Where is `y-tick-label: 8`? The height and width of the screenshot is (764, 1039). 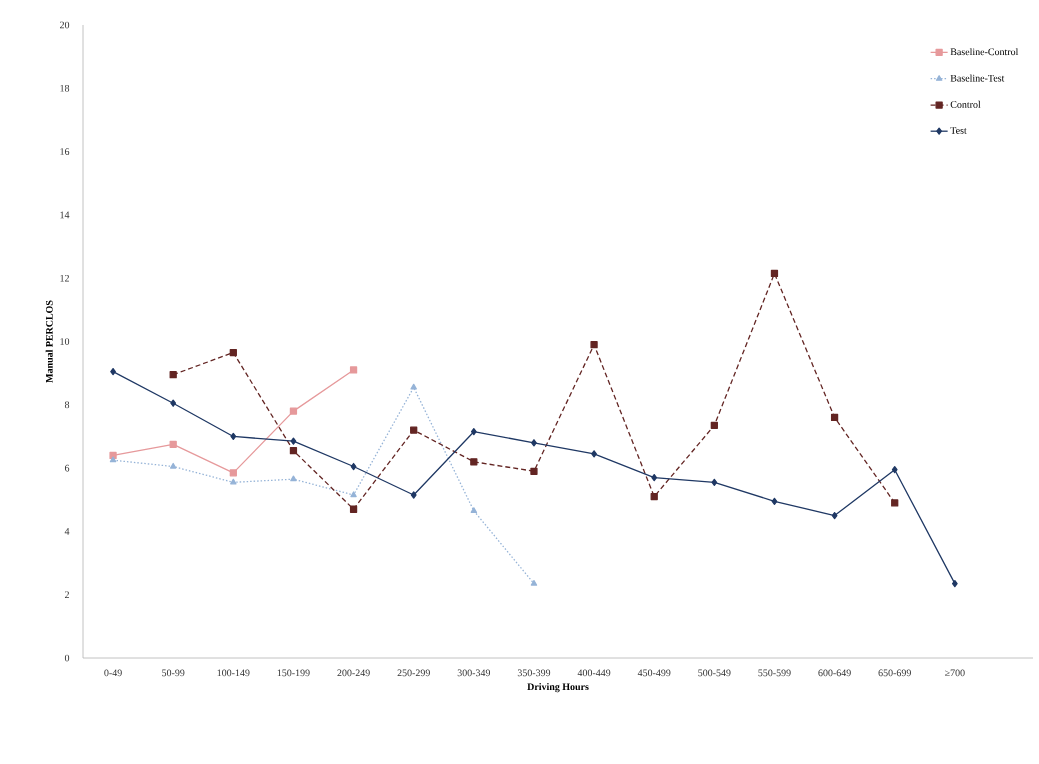 y-tick-label: 8 is located at coordinates (67, 405).